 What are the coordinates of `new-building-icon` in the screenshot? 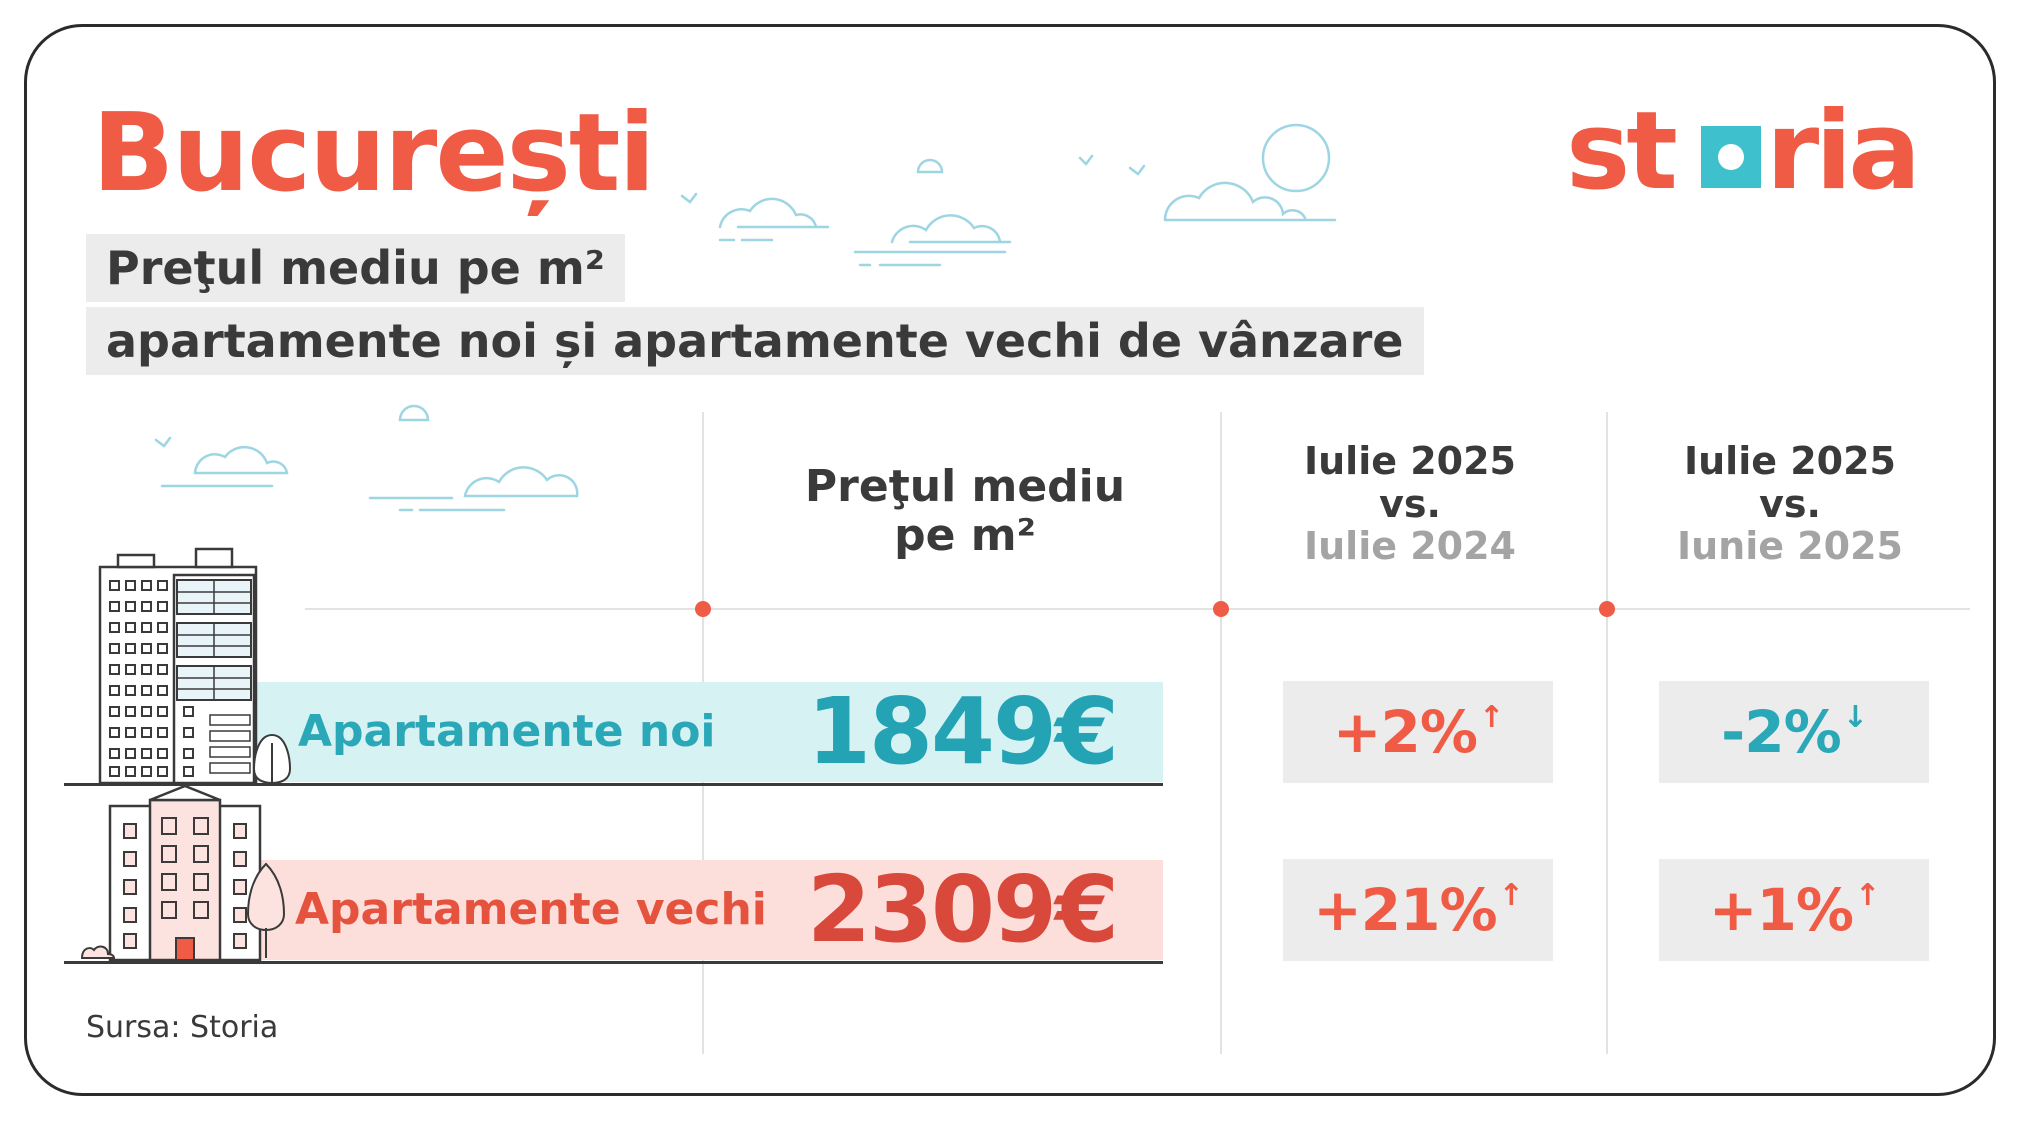 It's located at (195, 666).